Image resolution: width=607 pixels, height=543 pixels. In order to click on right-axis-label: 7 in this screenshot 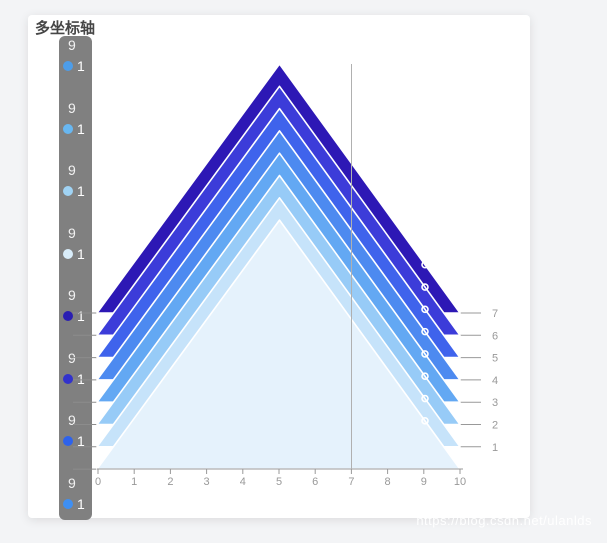, I will do `click(495, 314)`.